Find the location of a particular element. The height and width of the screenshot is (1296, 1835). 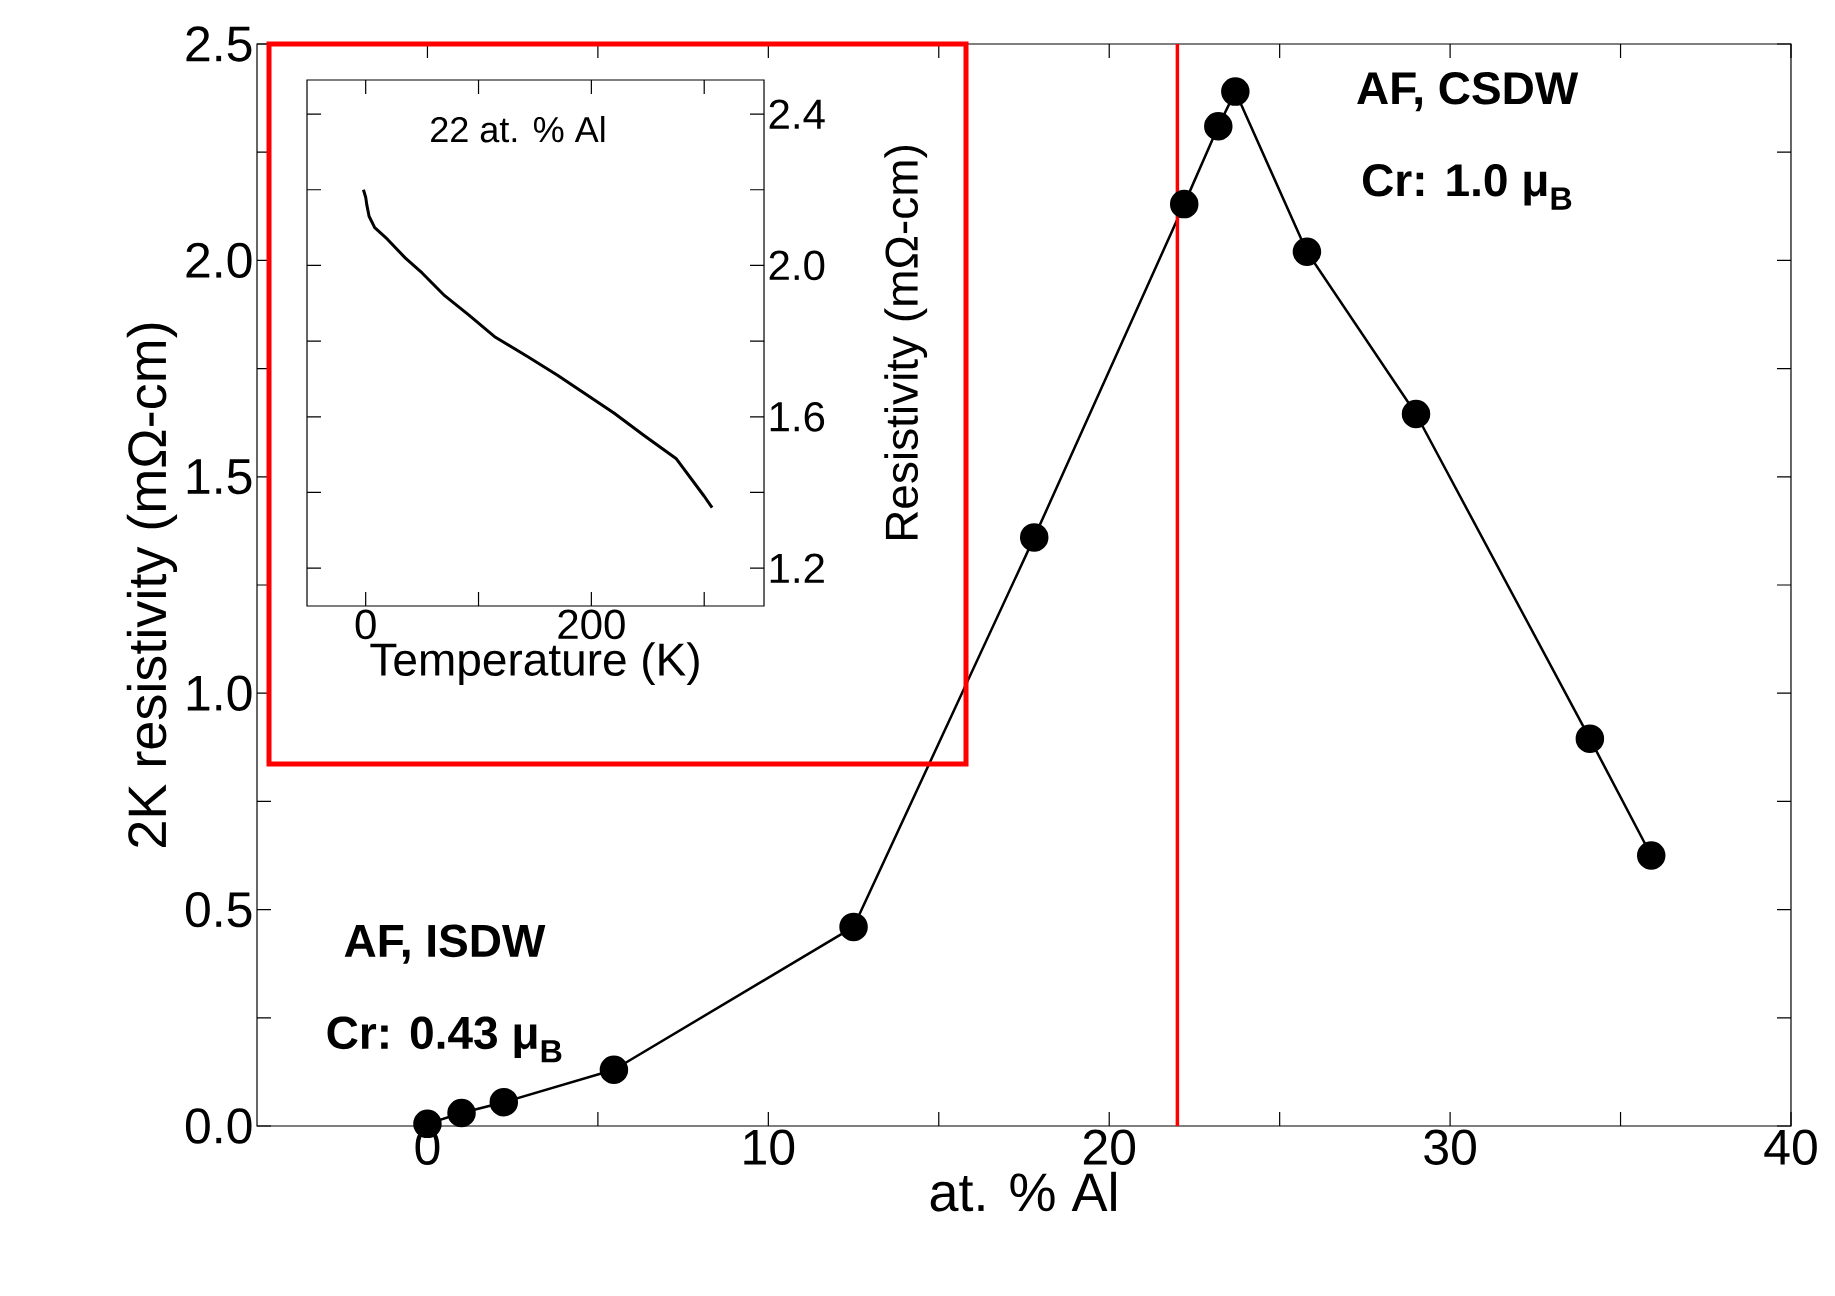

x-tick-label: 20 is located at coordinates (1109, 1147).